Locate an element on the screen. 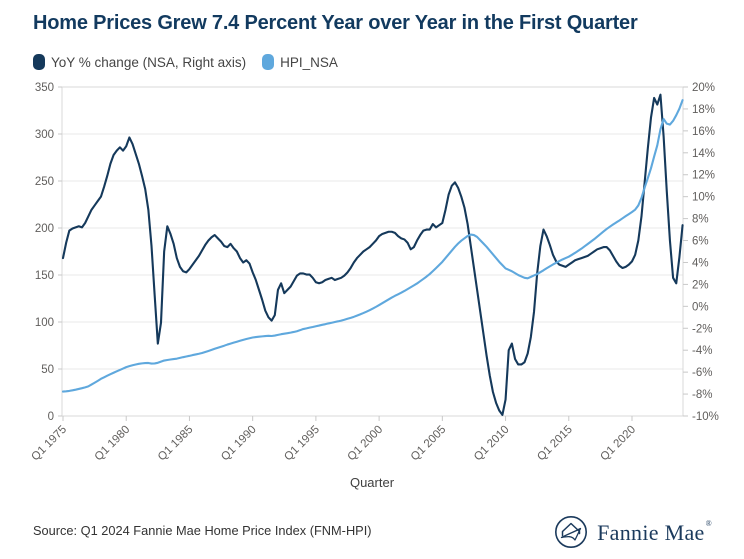  legend-label-yoy: YoY % change (NSA, Right axis) is located at coordinates (149, 62).